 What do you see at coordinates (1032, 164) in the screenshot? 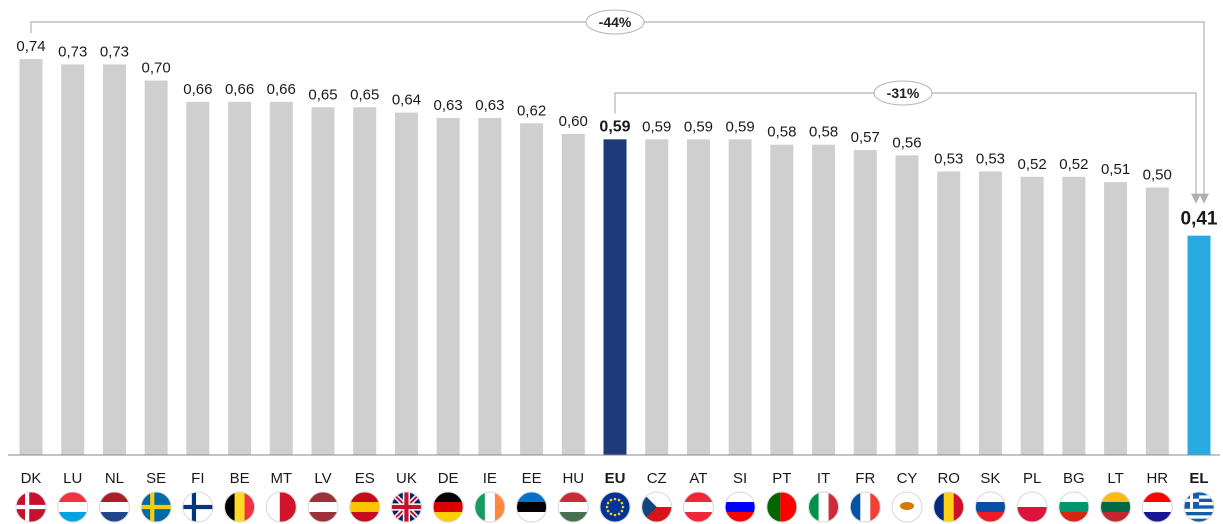
I see `value-label-pl: 0,52` at bounding box center [1032, 164].